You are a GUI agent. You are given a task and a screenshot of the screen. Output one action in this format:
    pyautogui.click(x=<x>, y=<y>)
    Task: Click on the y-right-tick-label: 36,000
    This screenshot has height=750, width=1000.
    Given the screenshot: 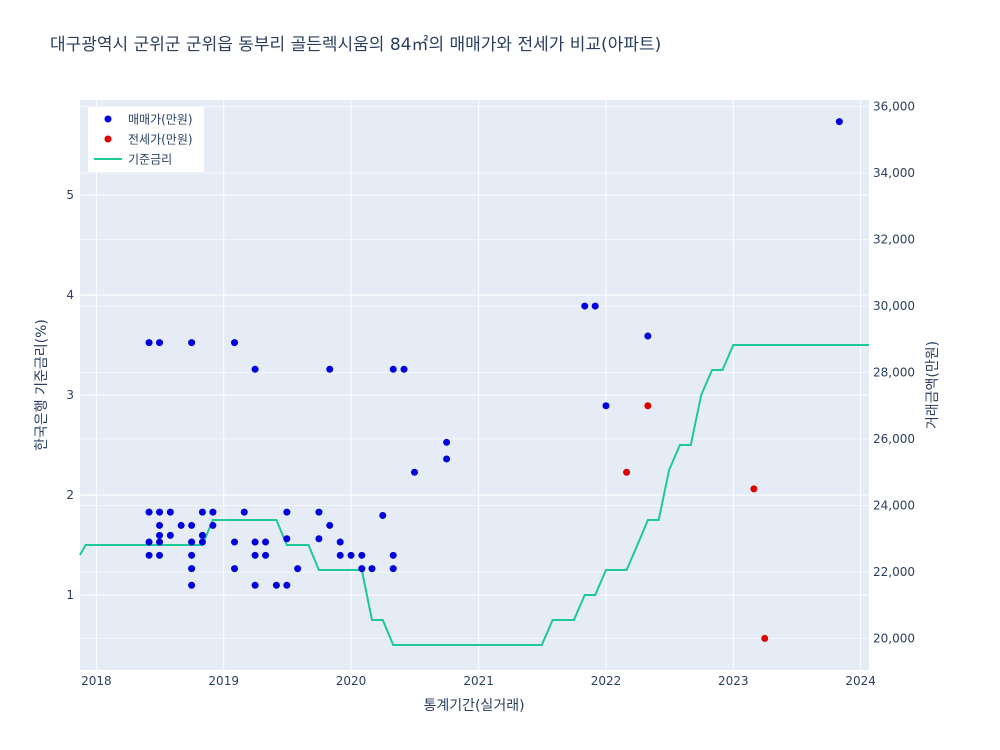 What is the action you would take?
    pyautogui.click(x=894, y=107)
    